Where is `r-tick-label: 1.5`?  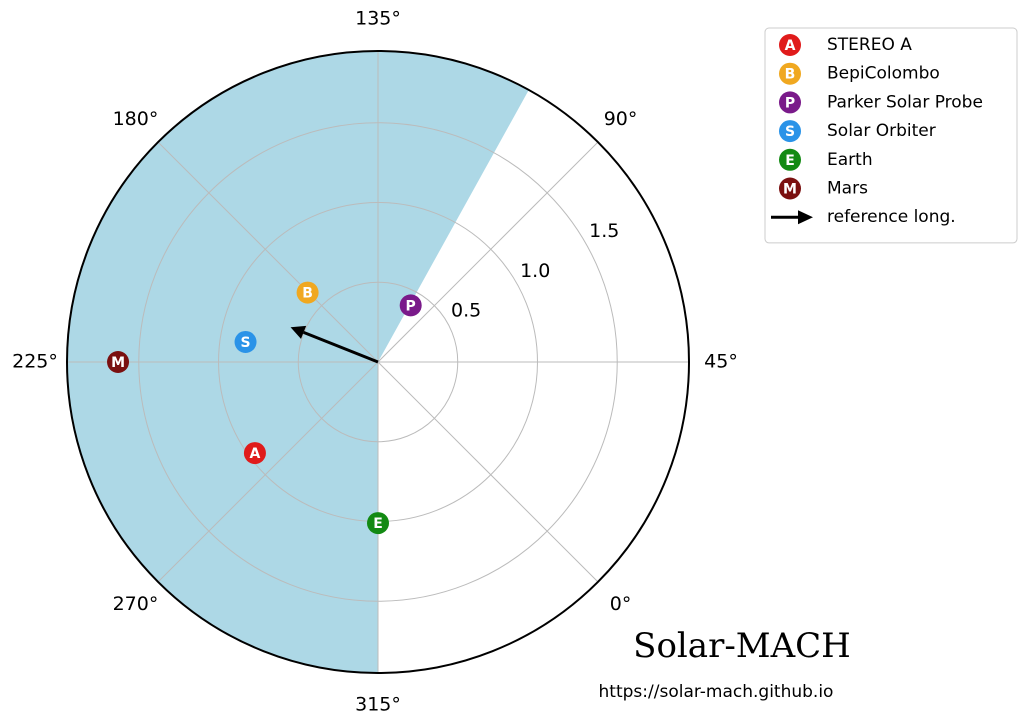 r-tick-label: 1.5 is located at coordinates (604, 231).